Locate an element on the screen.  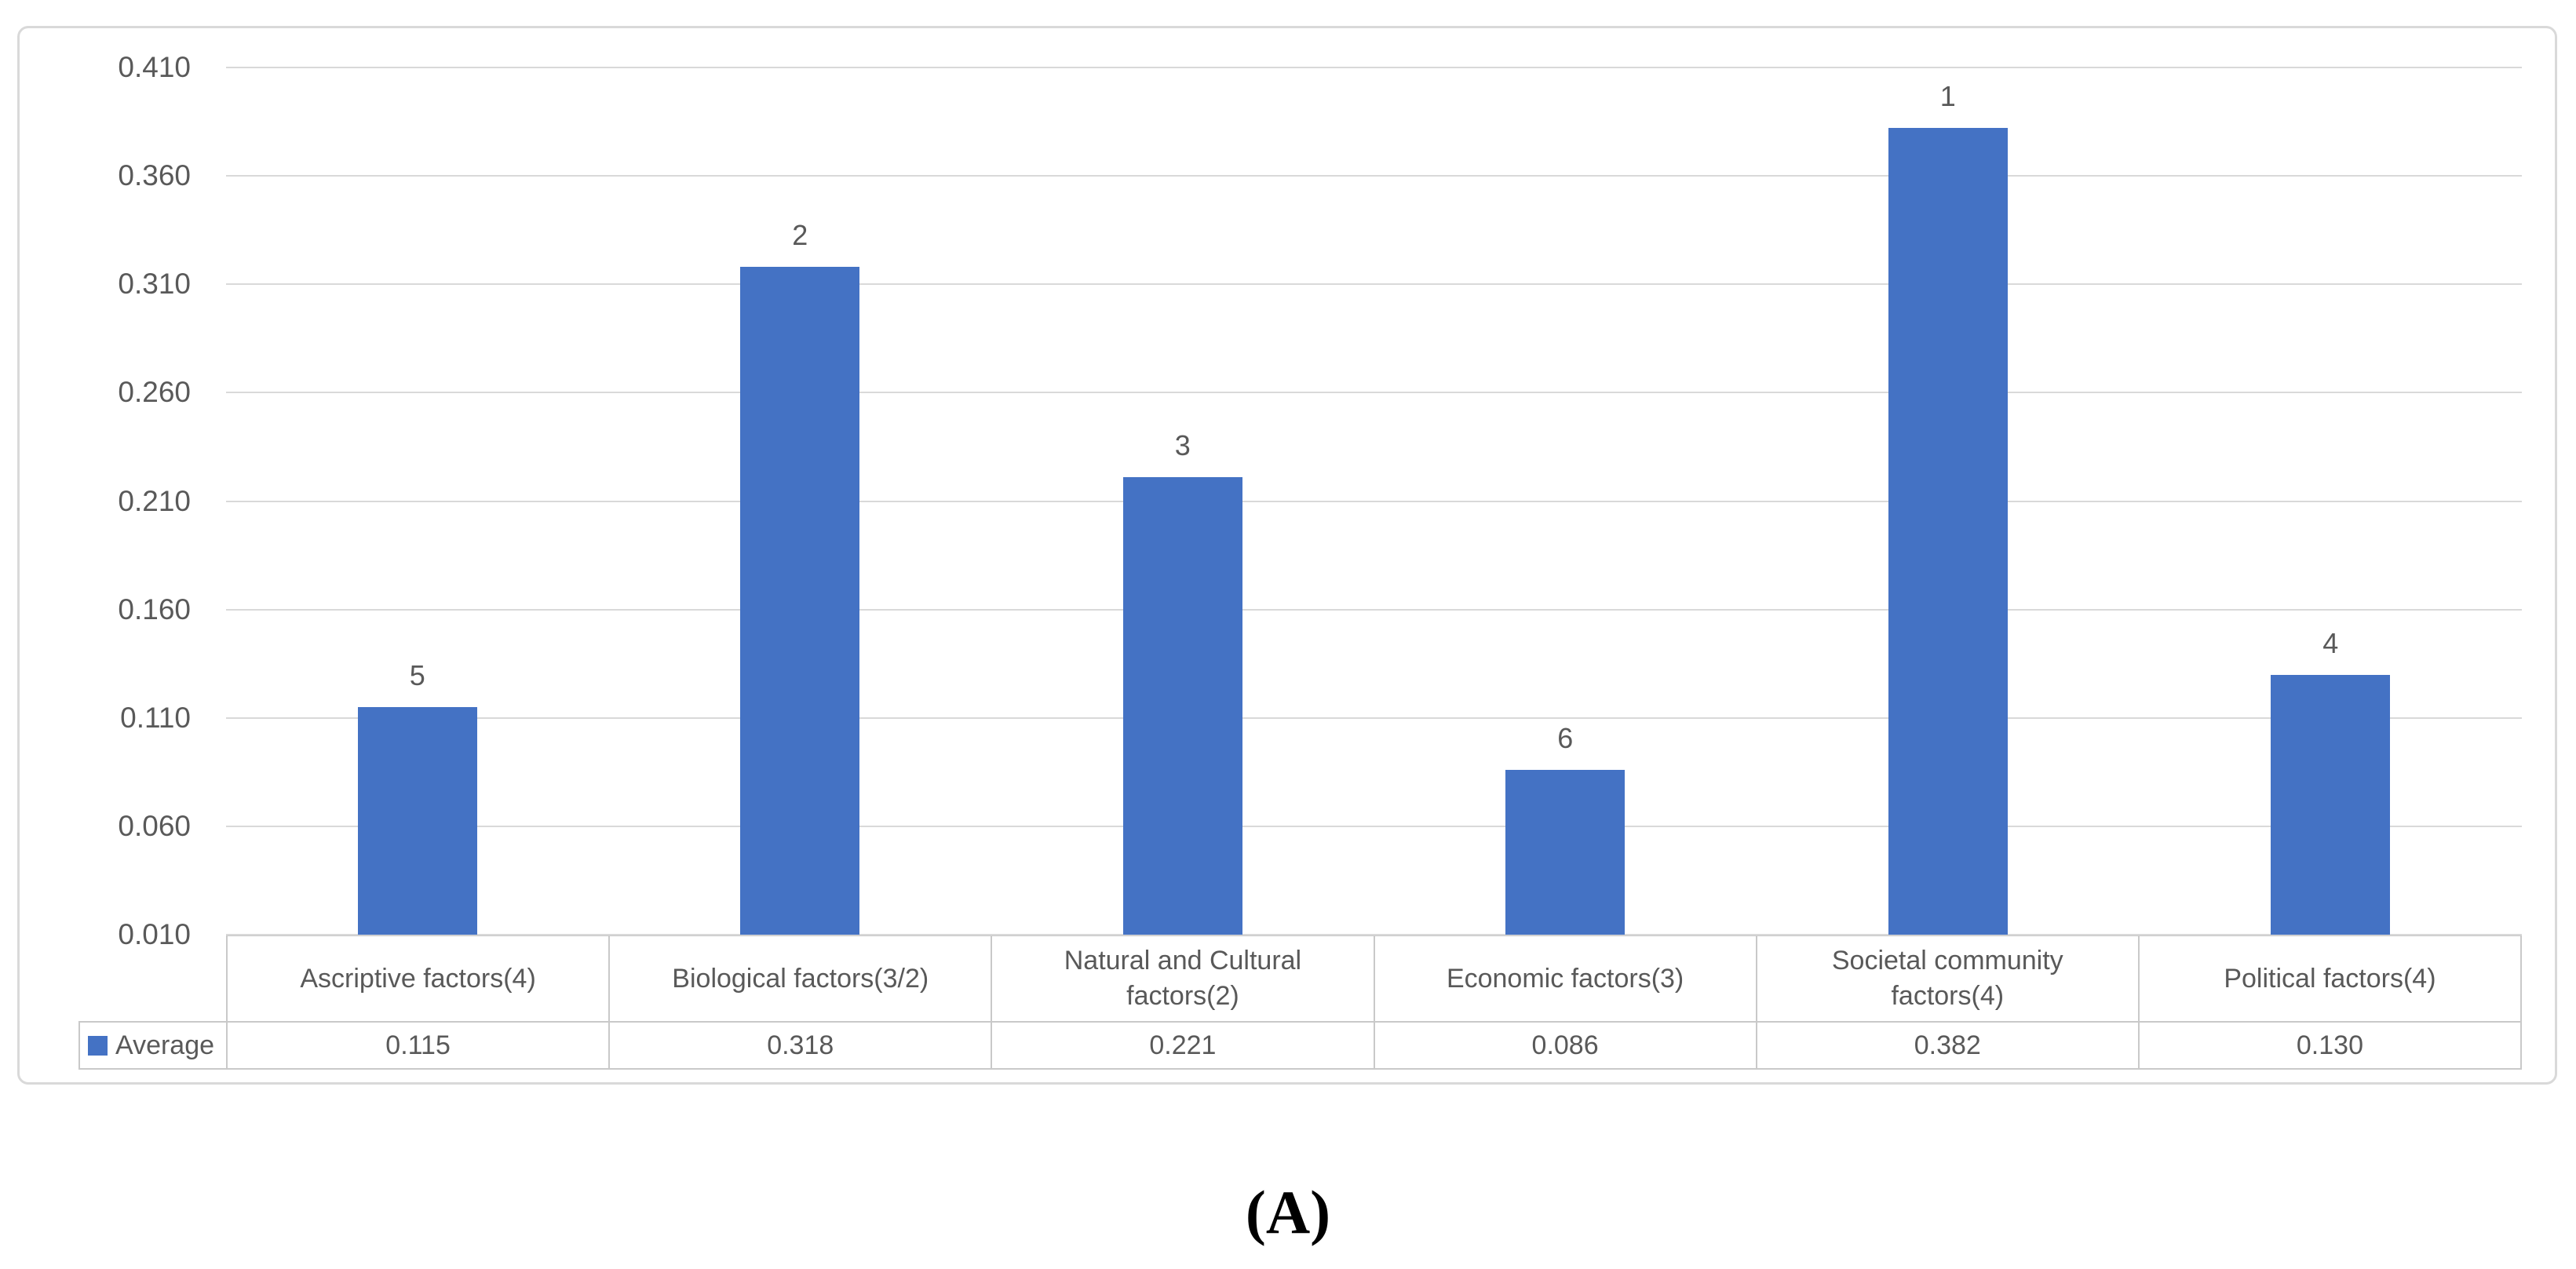
table-category-cell: Societal community factors(4) is located at coordinates (1948, 978).